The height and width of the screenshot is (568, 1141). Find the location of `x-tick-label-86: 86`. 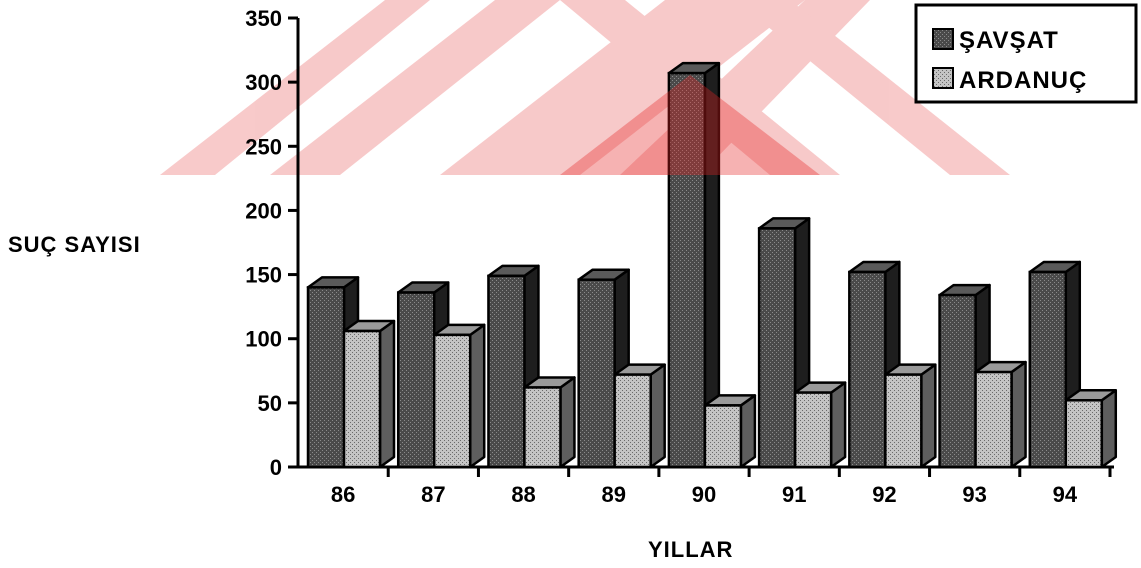

x-tick-label-86: 86 is located at coordinates (343, 494).